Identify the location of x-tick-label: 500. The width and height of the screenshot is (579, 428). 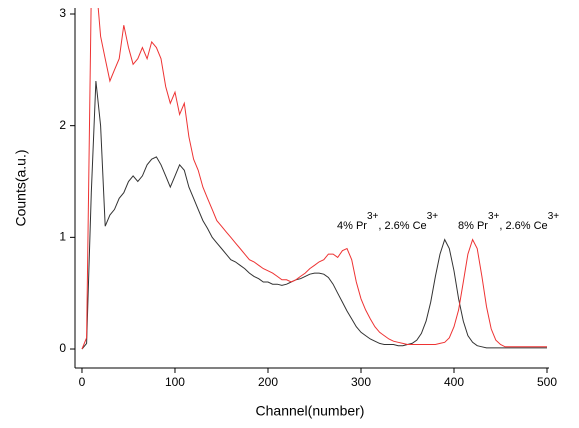
(547, 382).